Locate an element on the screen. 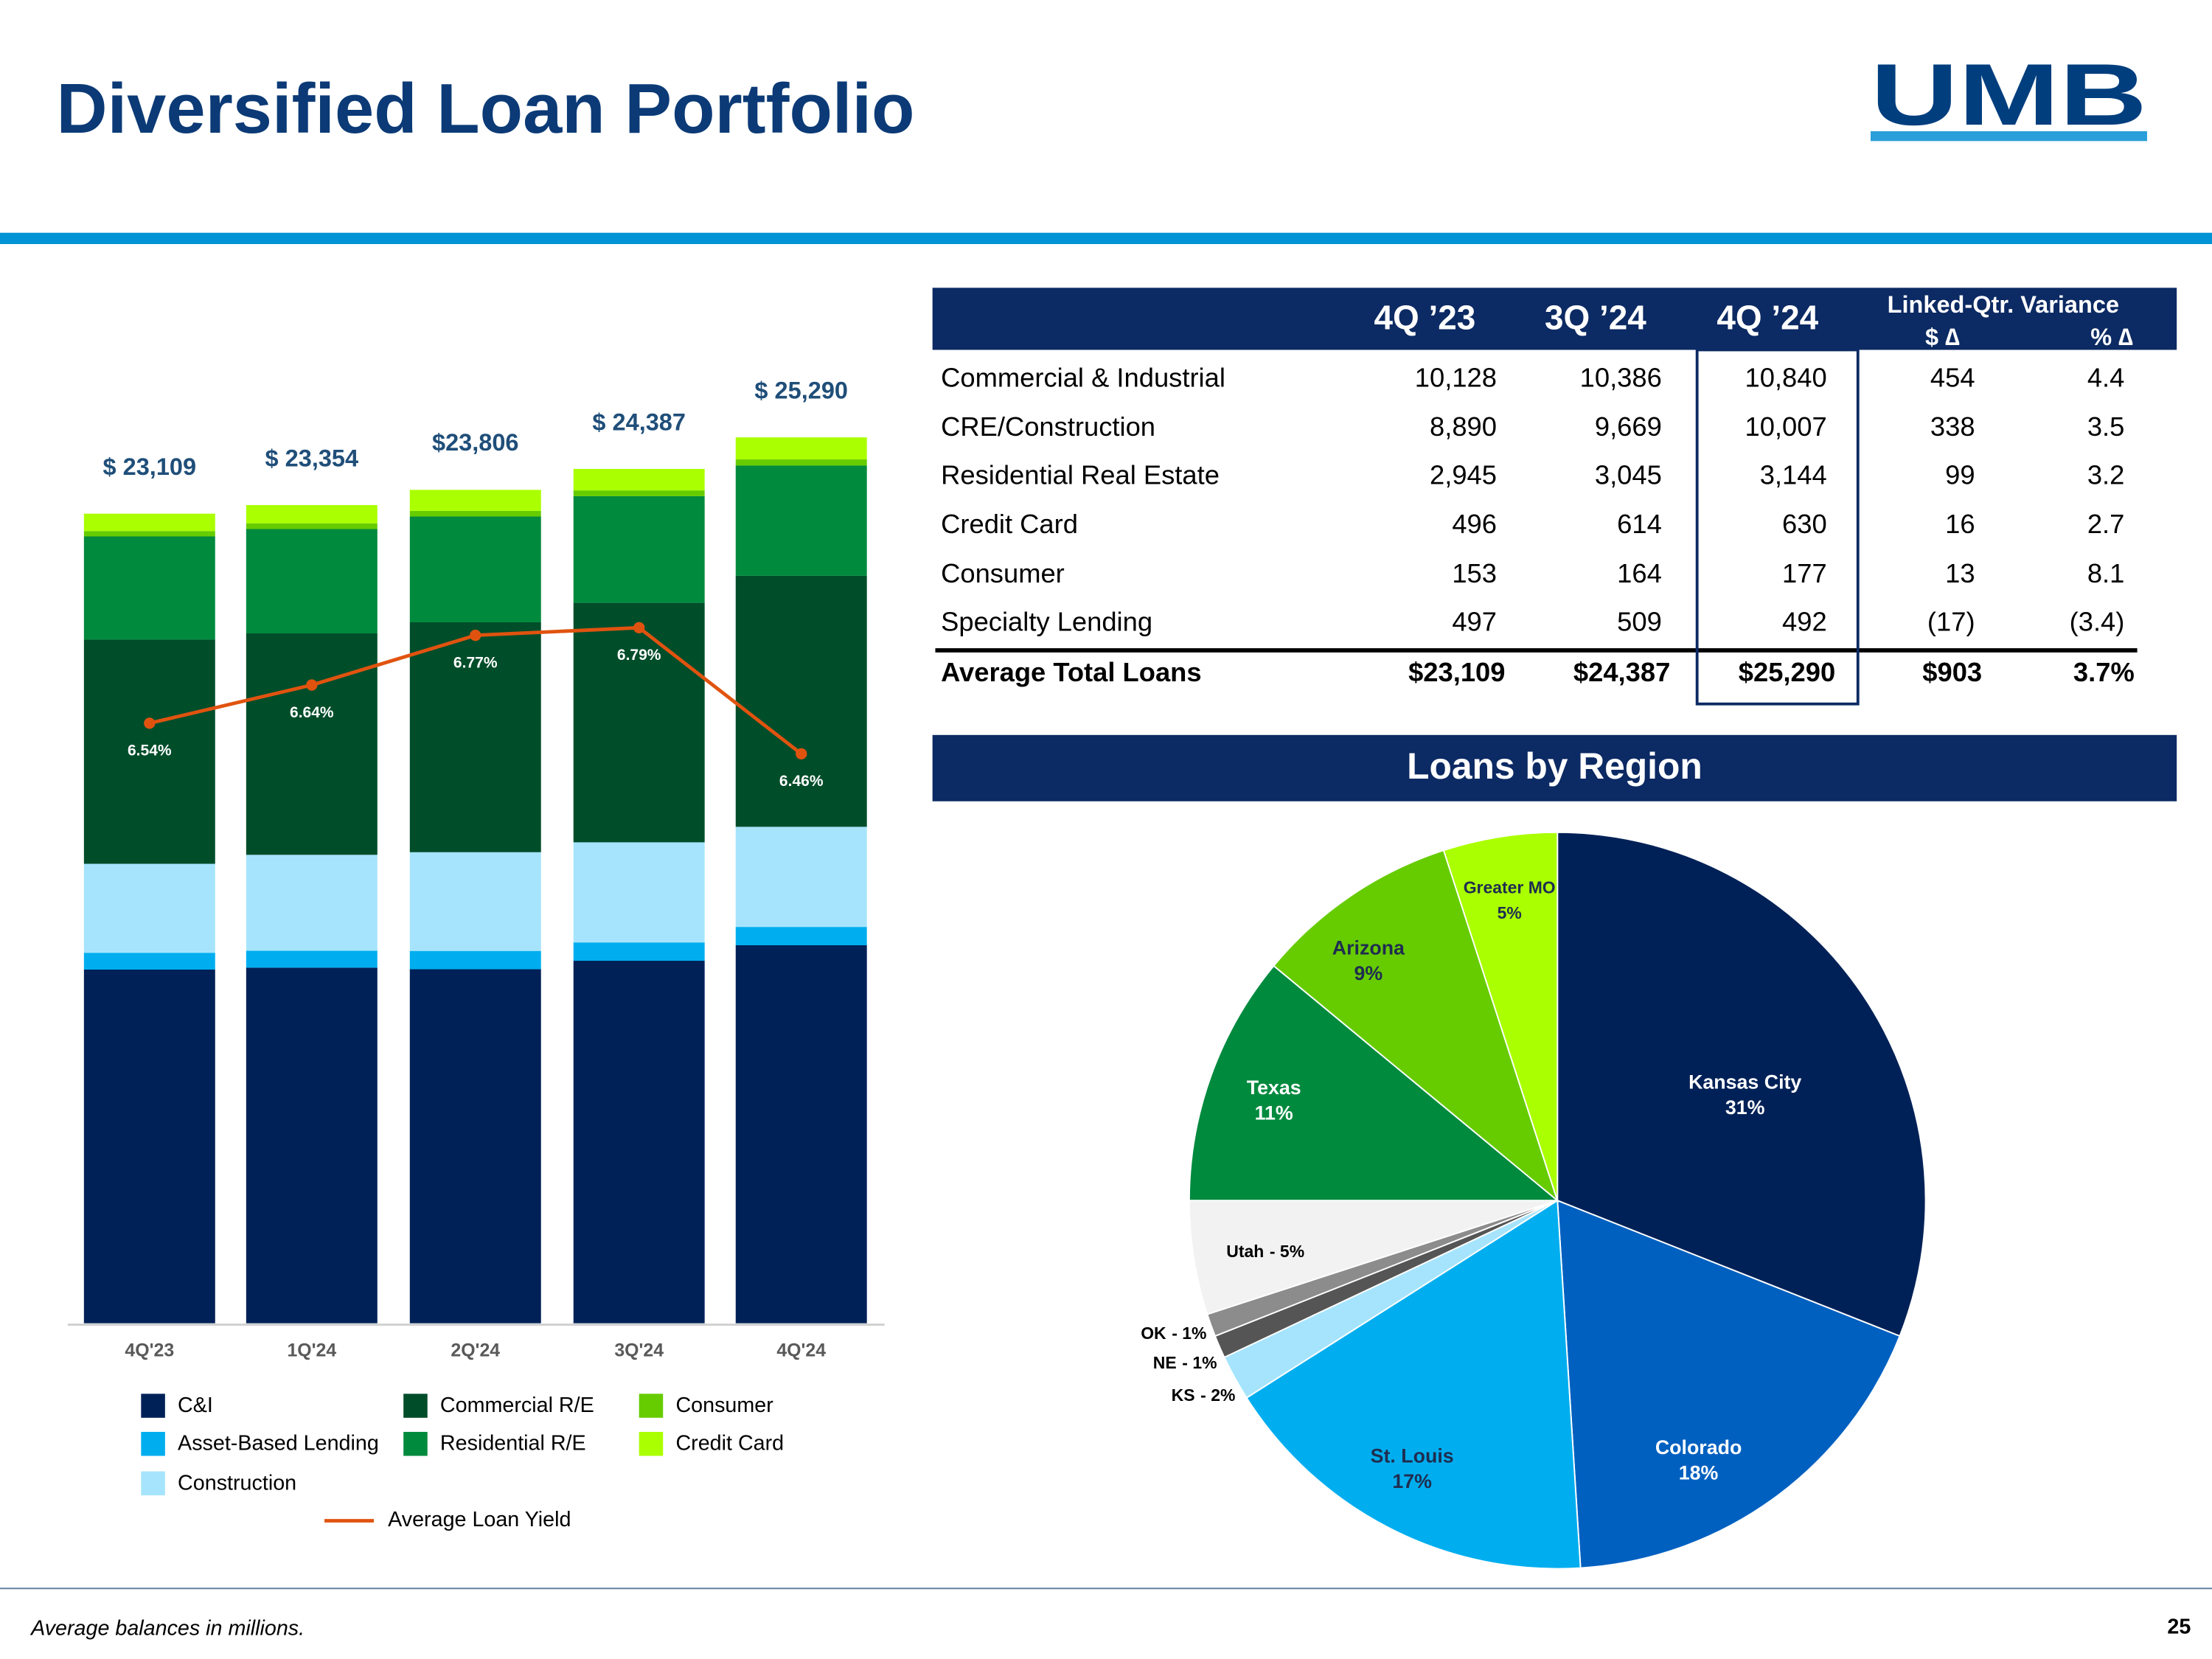  total-label: $ 23,354 is located at coordinates (312, 458).